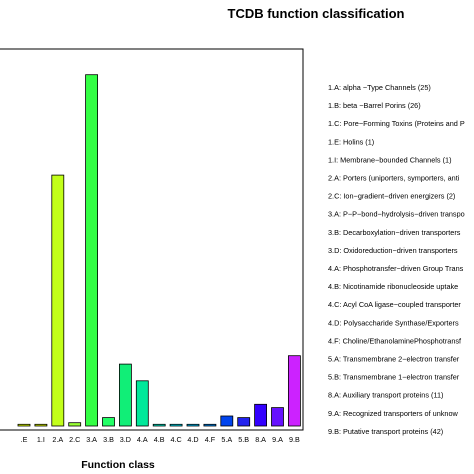 Image resolution: width=474 pixels, height=474 pixels. What do you see at coordinates (391, 196) in the screenshot?
I see `legend-entry: 2.C: Ion−gradient−driven energizers (2)` at bounding box center [391, 196].